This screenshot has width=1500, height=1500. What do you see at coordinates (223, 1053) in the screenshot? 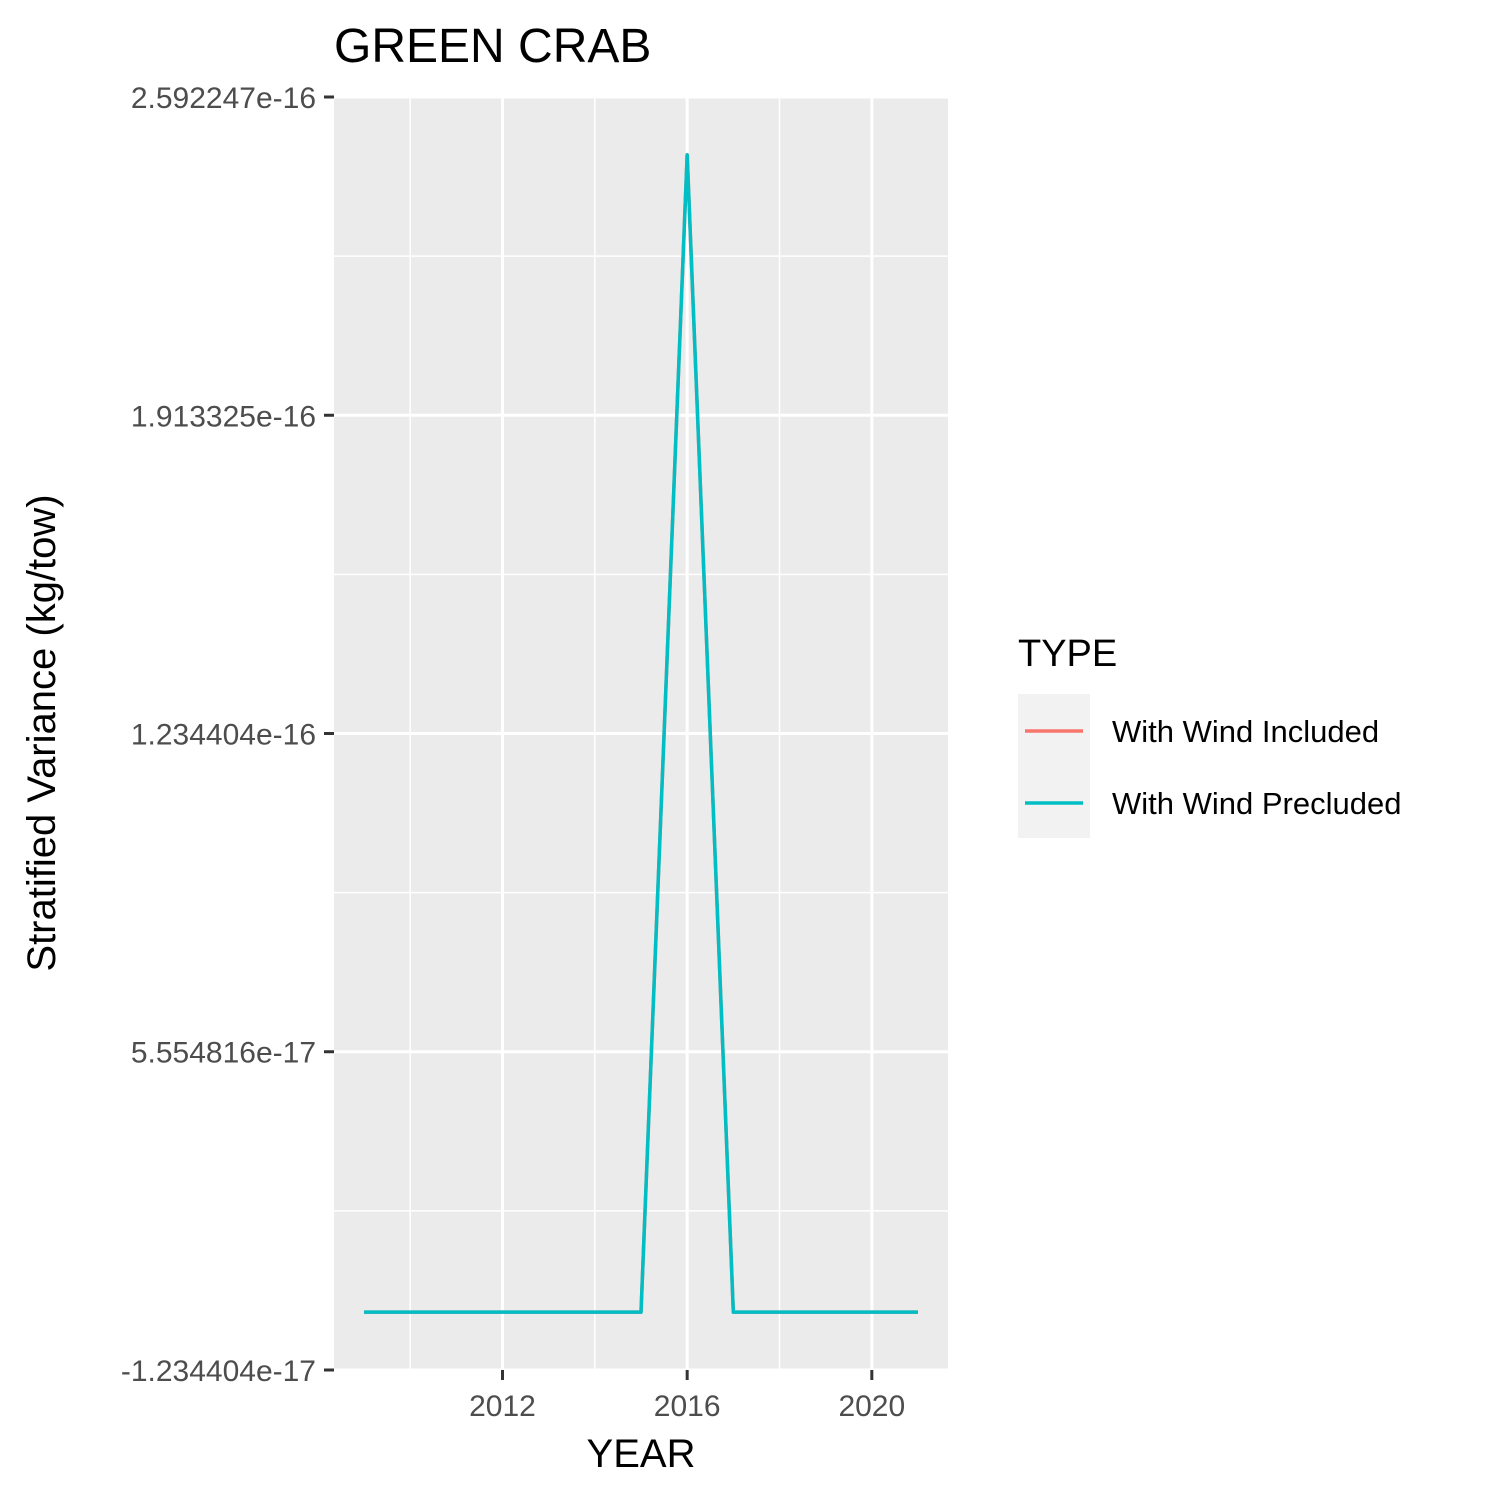
I see `y-tick-label: 5.554816e-17` at bounding box center [223, 1053].